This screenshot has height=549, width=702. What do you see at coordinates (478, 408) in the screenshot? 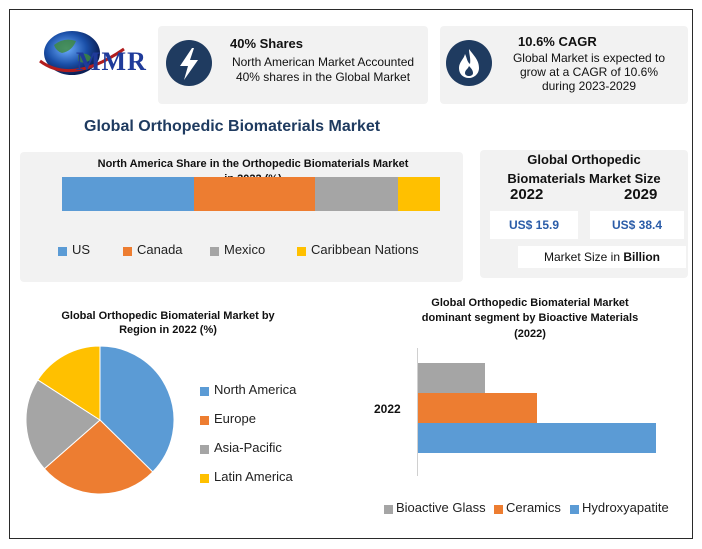
I see `bar-ceramics` at bounding box center [478, 408].